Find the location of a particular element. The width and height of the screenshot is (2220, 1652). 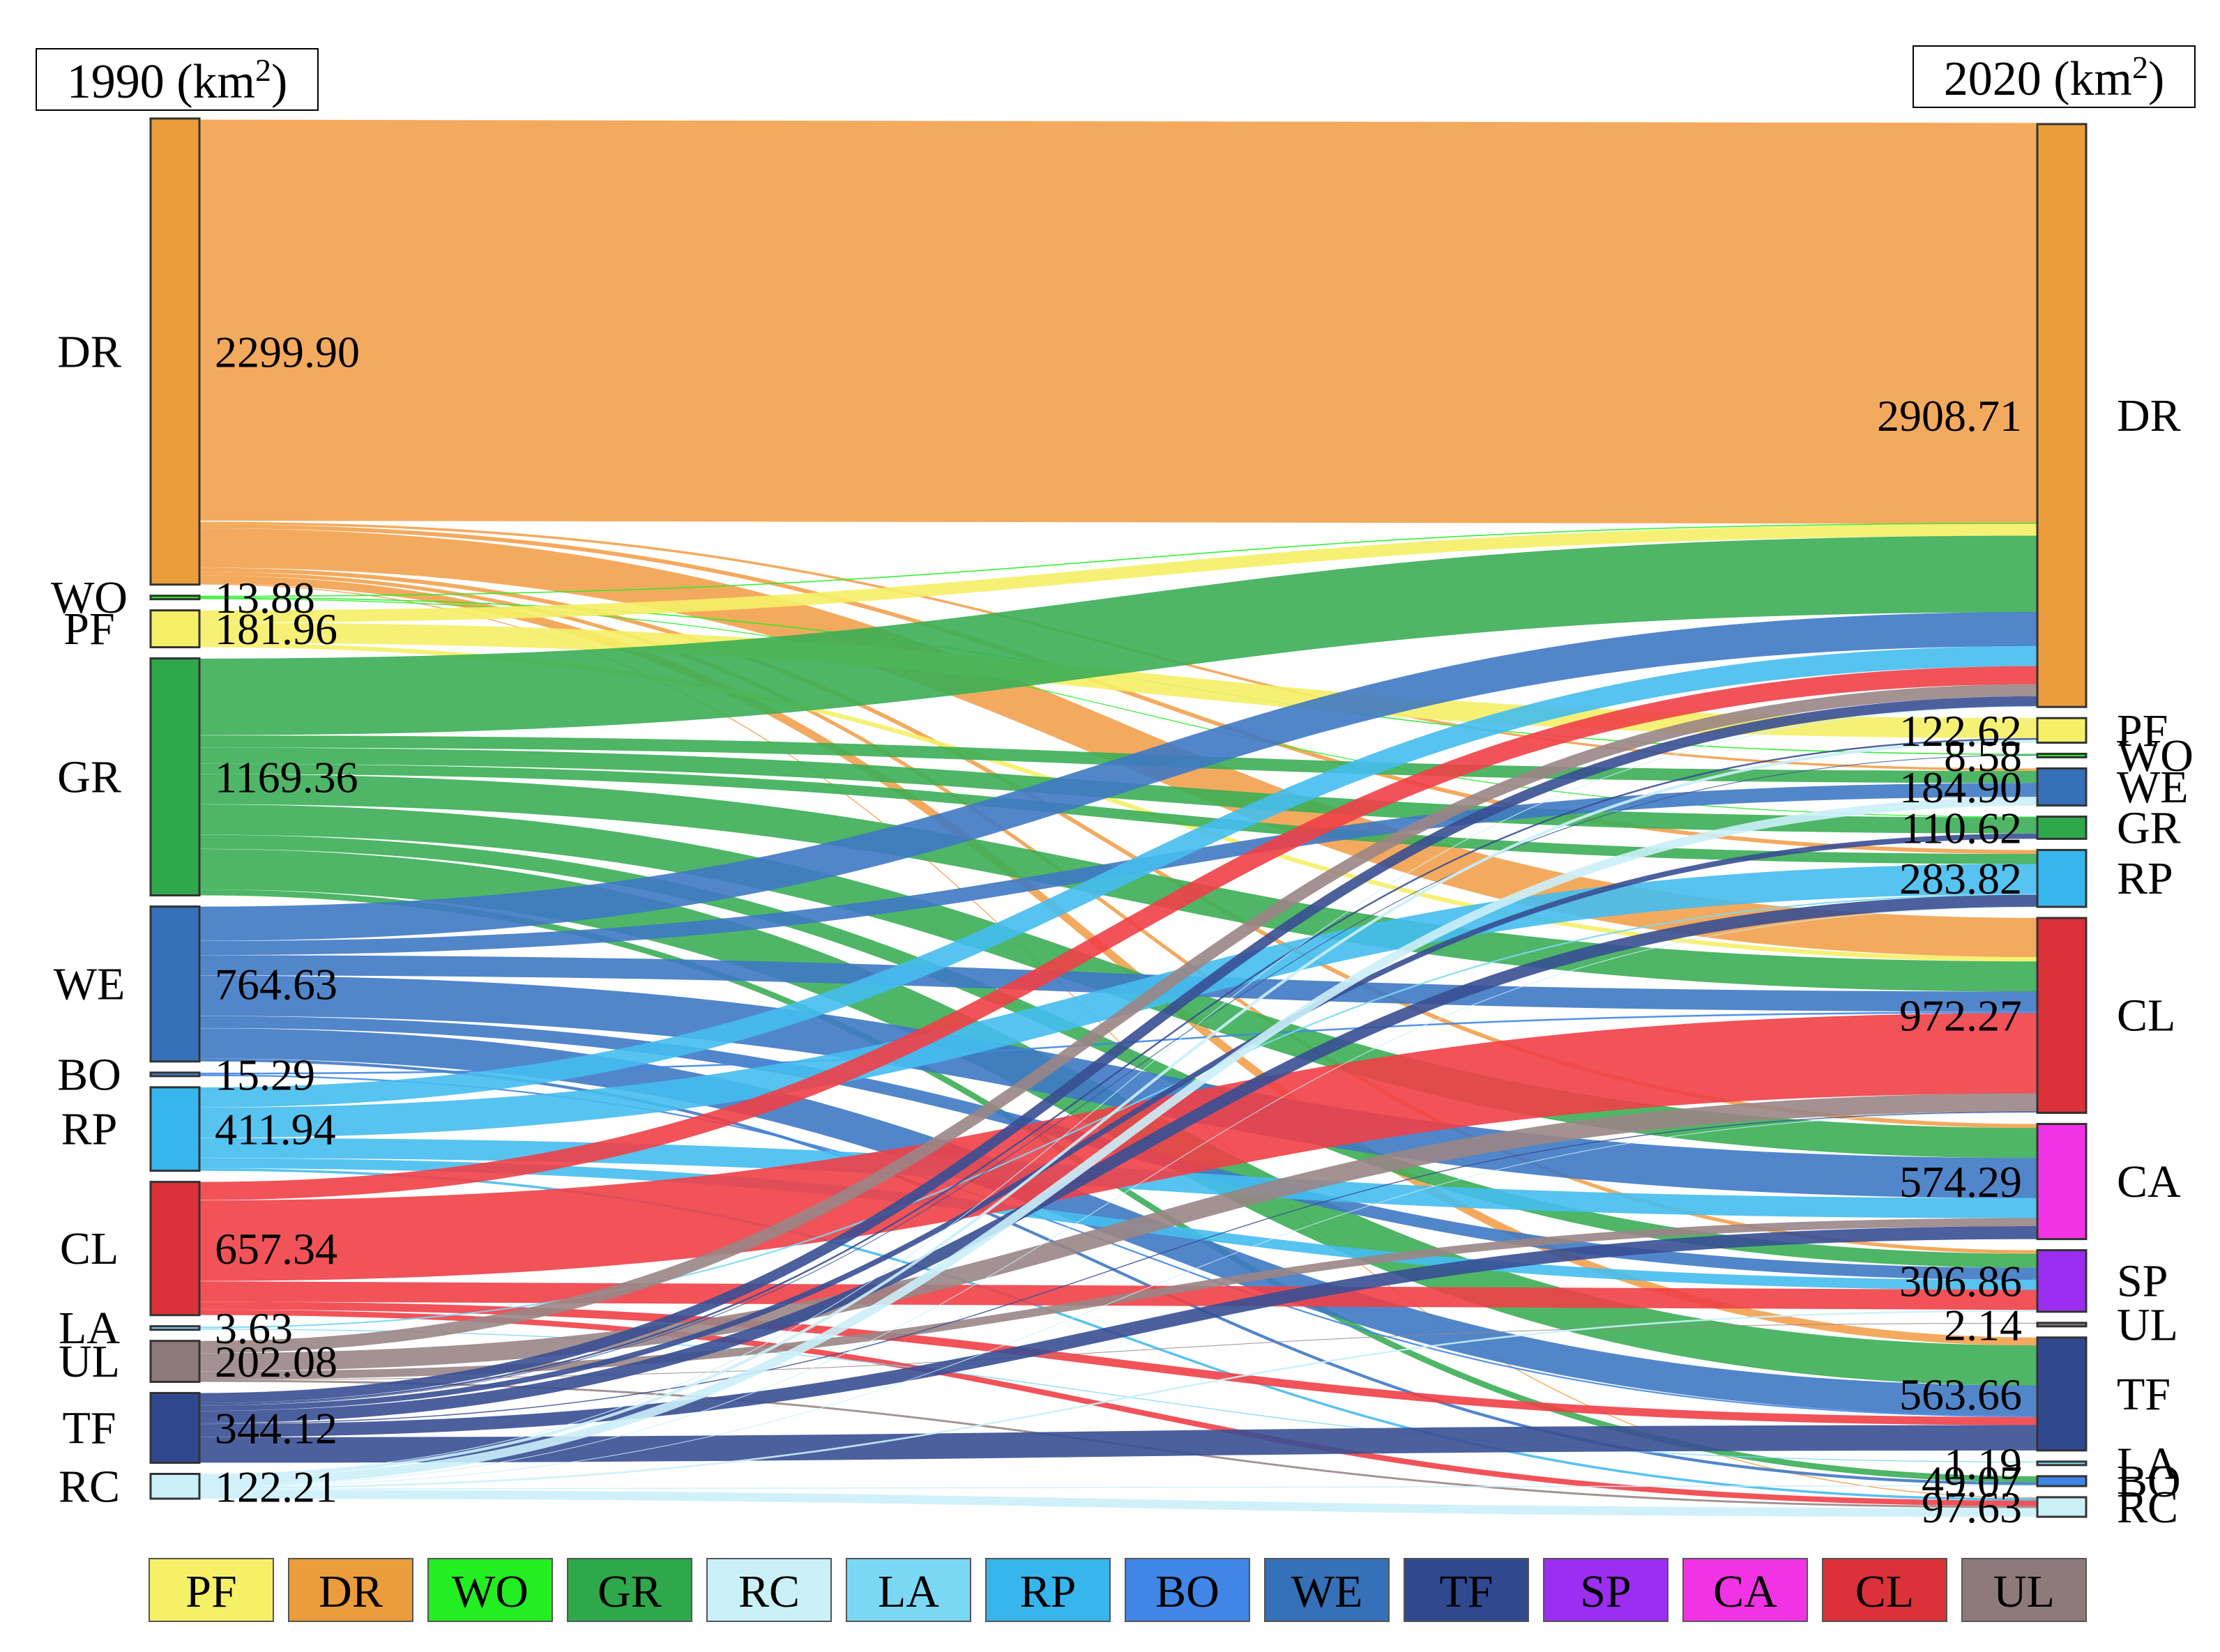

label-2020-tf-value: 563.66 is located at coordinates (1960, 1394).